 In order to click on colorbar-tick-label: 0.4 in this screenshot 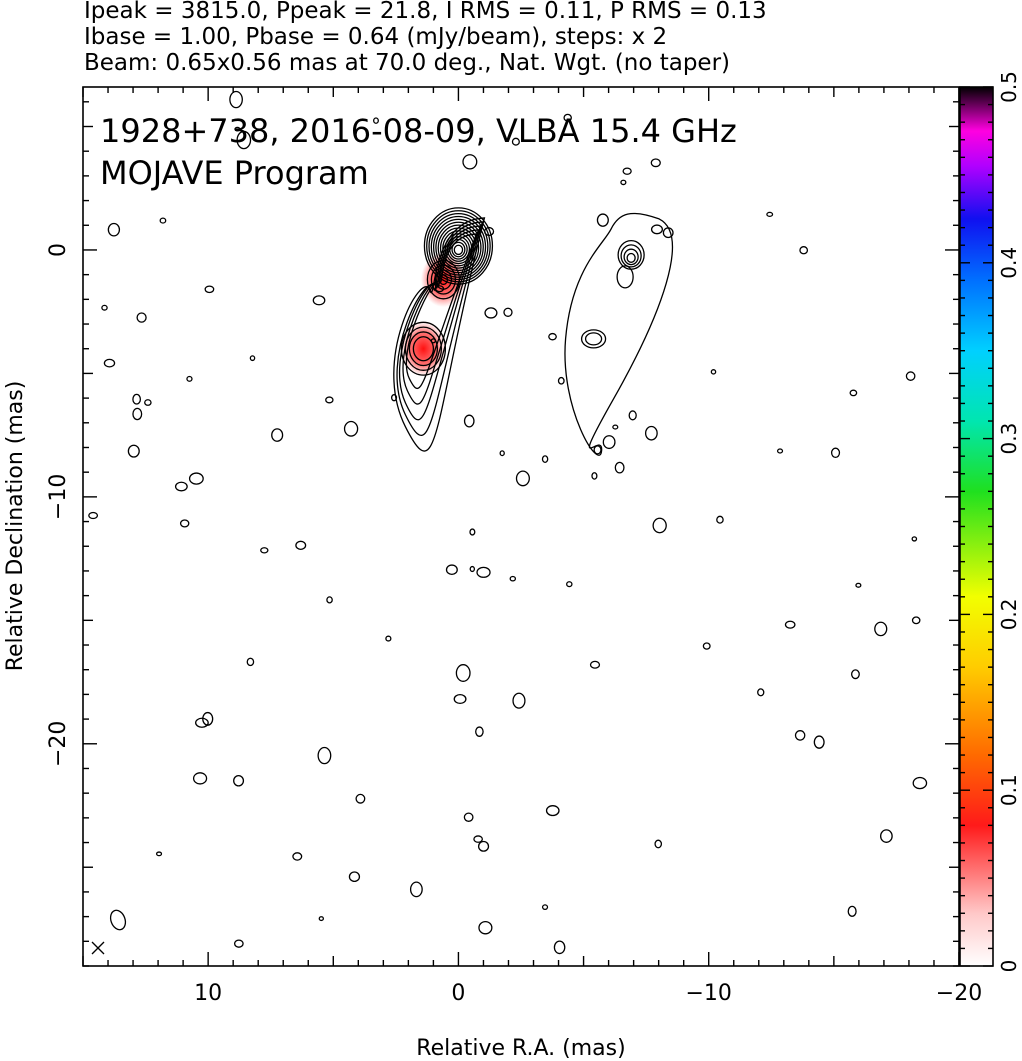, I will do `click(1009, 263)`.